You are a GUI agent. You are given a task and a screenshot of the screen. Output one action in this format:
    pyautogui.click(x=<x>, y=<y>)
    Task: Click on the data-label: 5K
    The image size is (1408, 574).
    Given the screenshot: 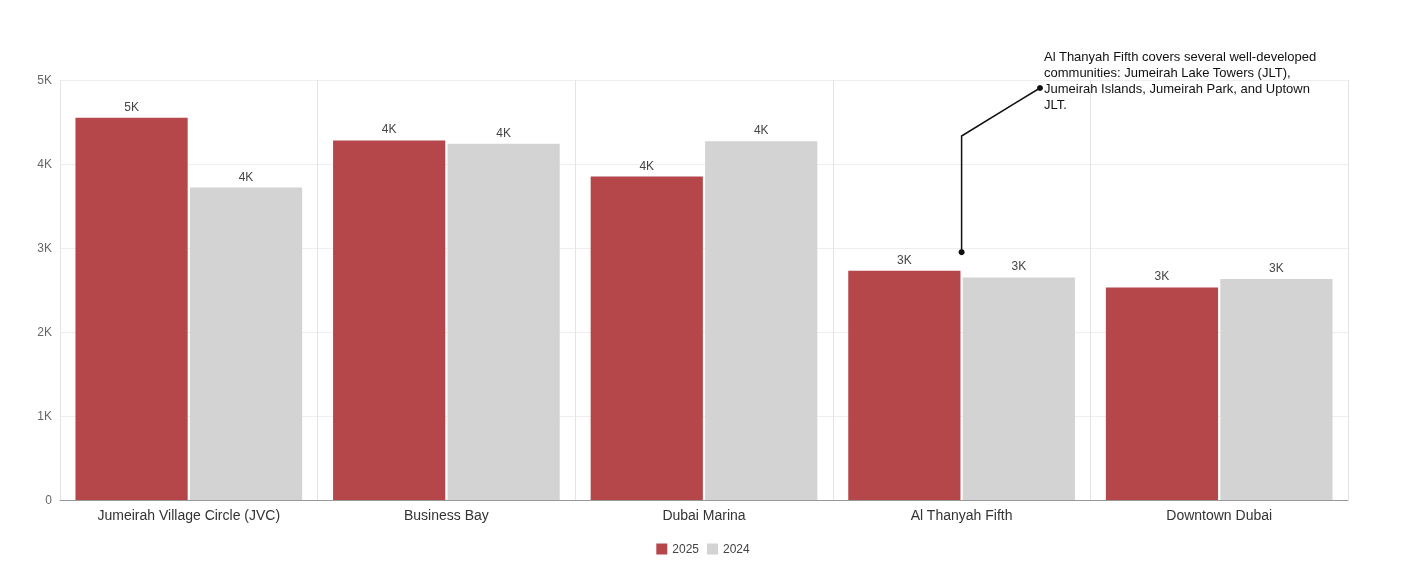 What is the action you would take?
    pyautogui.click(x=131, y=106)
    